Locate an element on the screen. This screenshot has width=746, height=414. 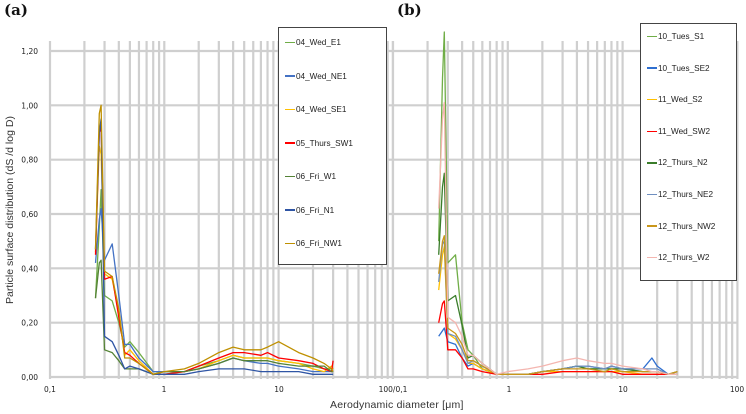
panel-b-label: (b) is located at coordinates (409, 10).